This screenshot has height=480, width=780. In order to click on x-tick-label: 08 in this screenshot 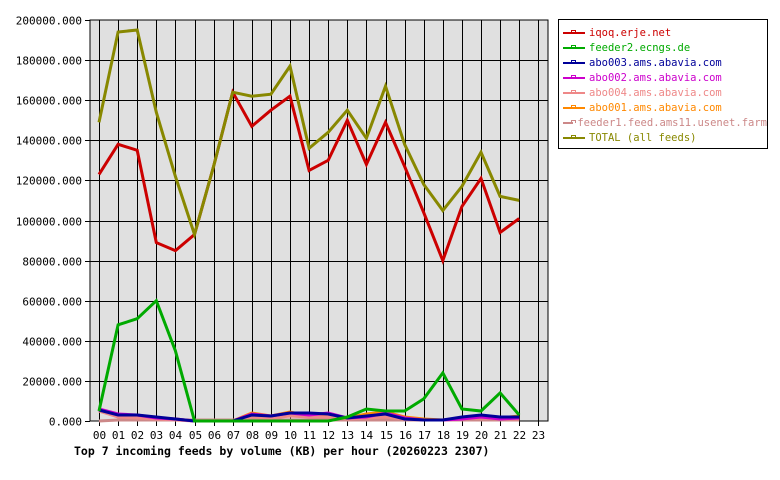, I will do `click(252, 435)`.